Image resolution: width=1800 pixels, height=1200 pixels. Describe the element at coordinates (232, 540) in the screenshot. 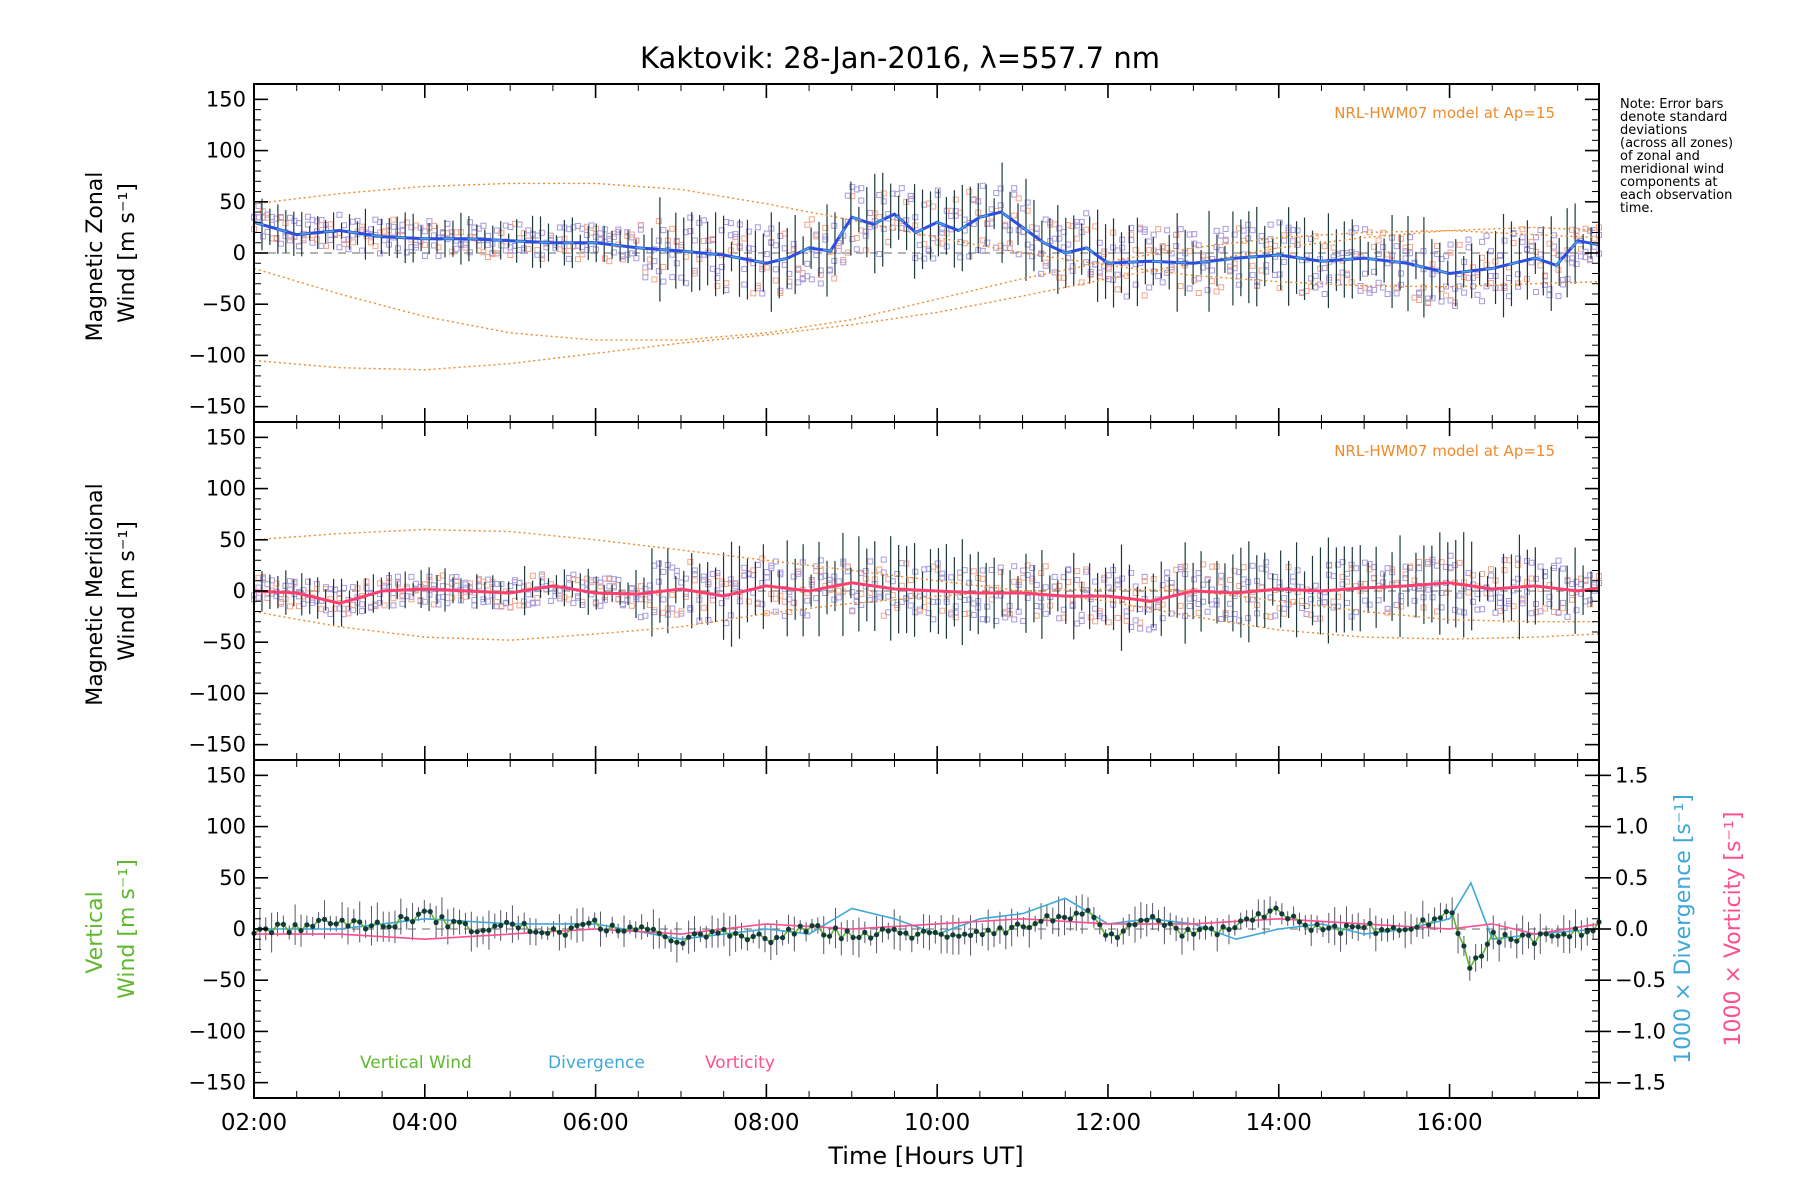

I see `y-tick-label: 50` at that location.